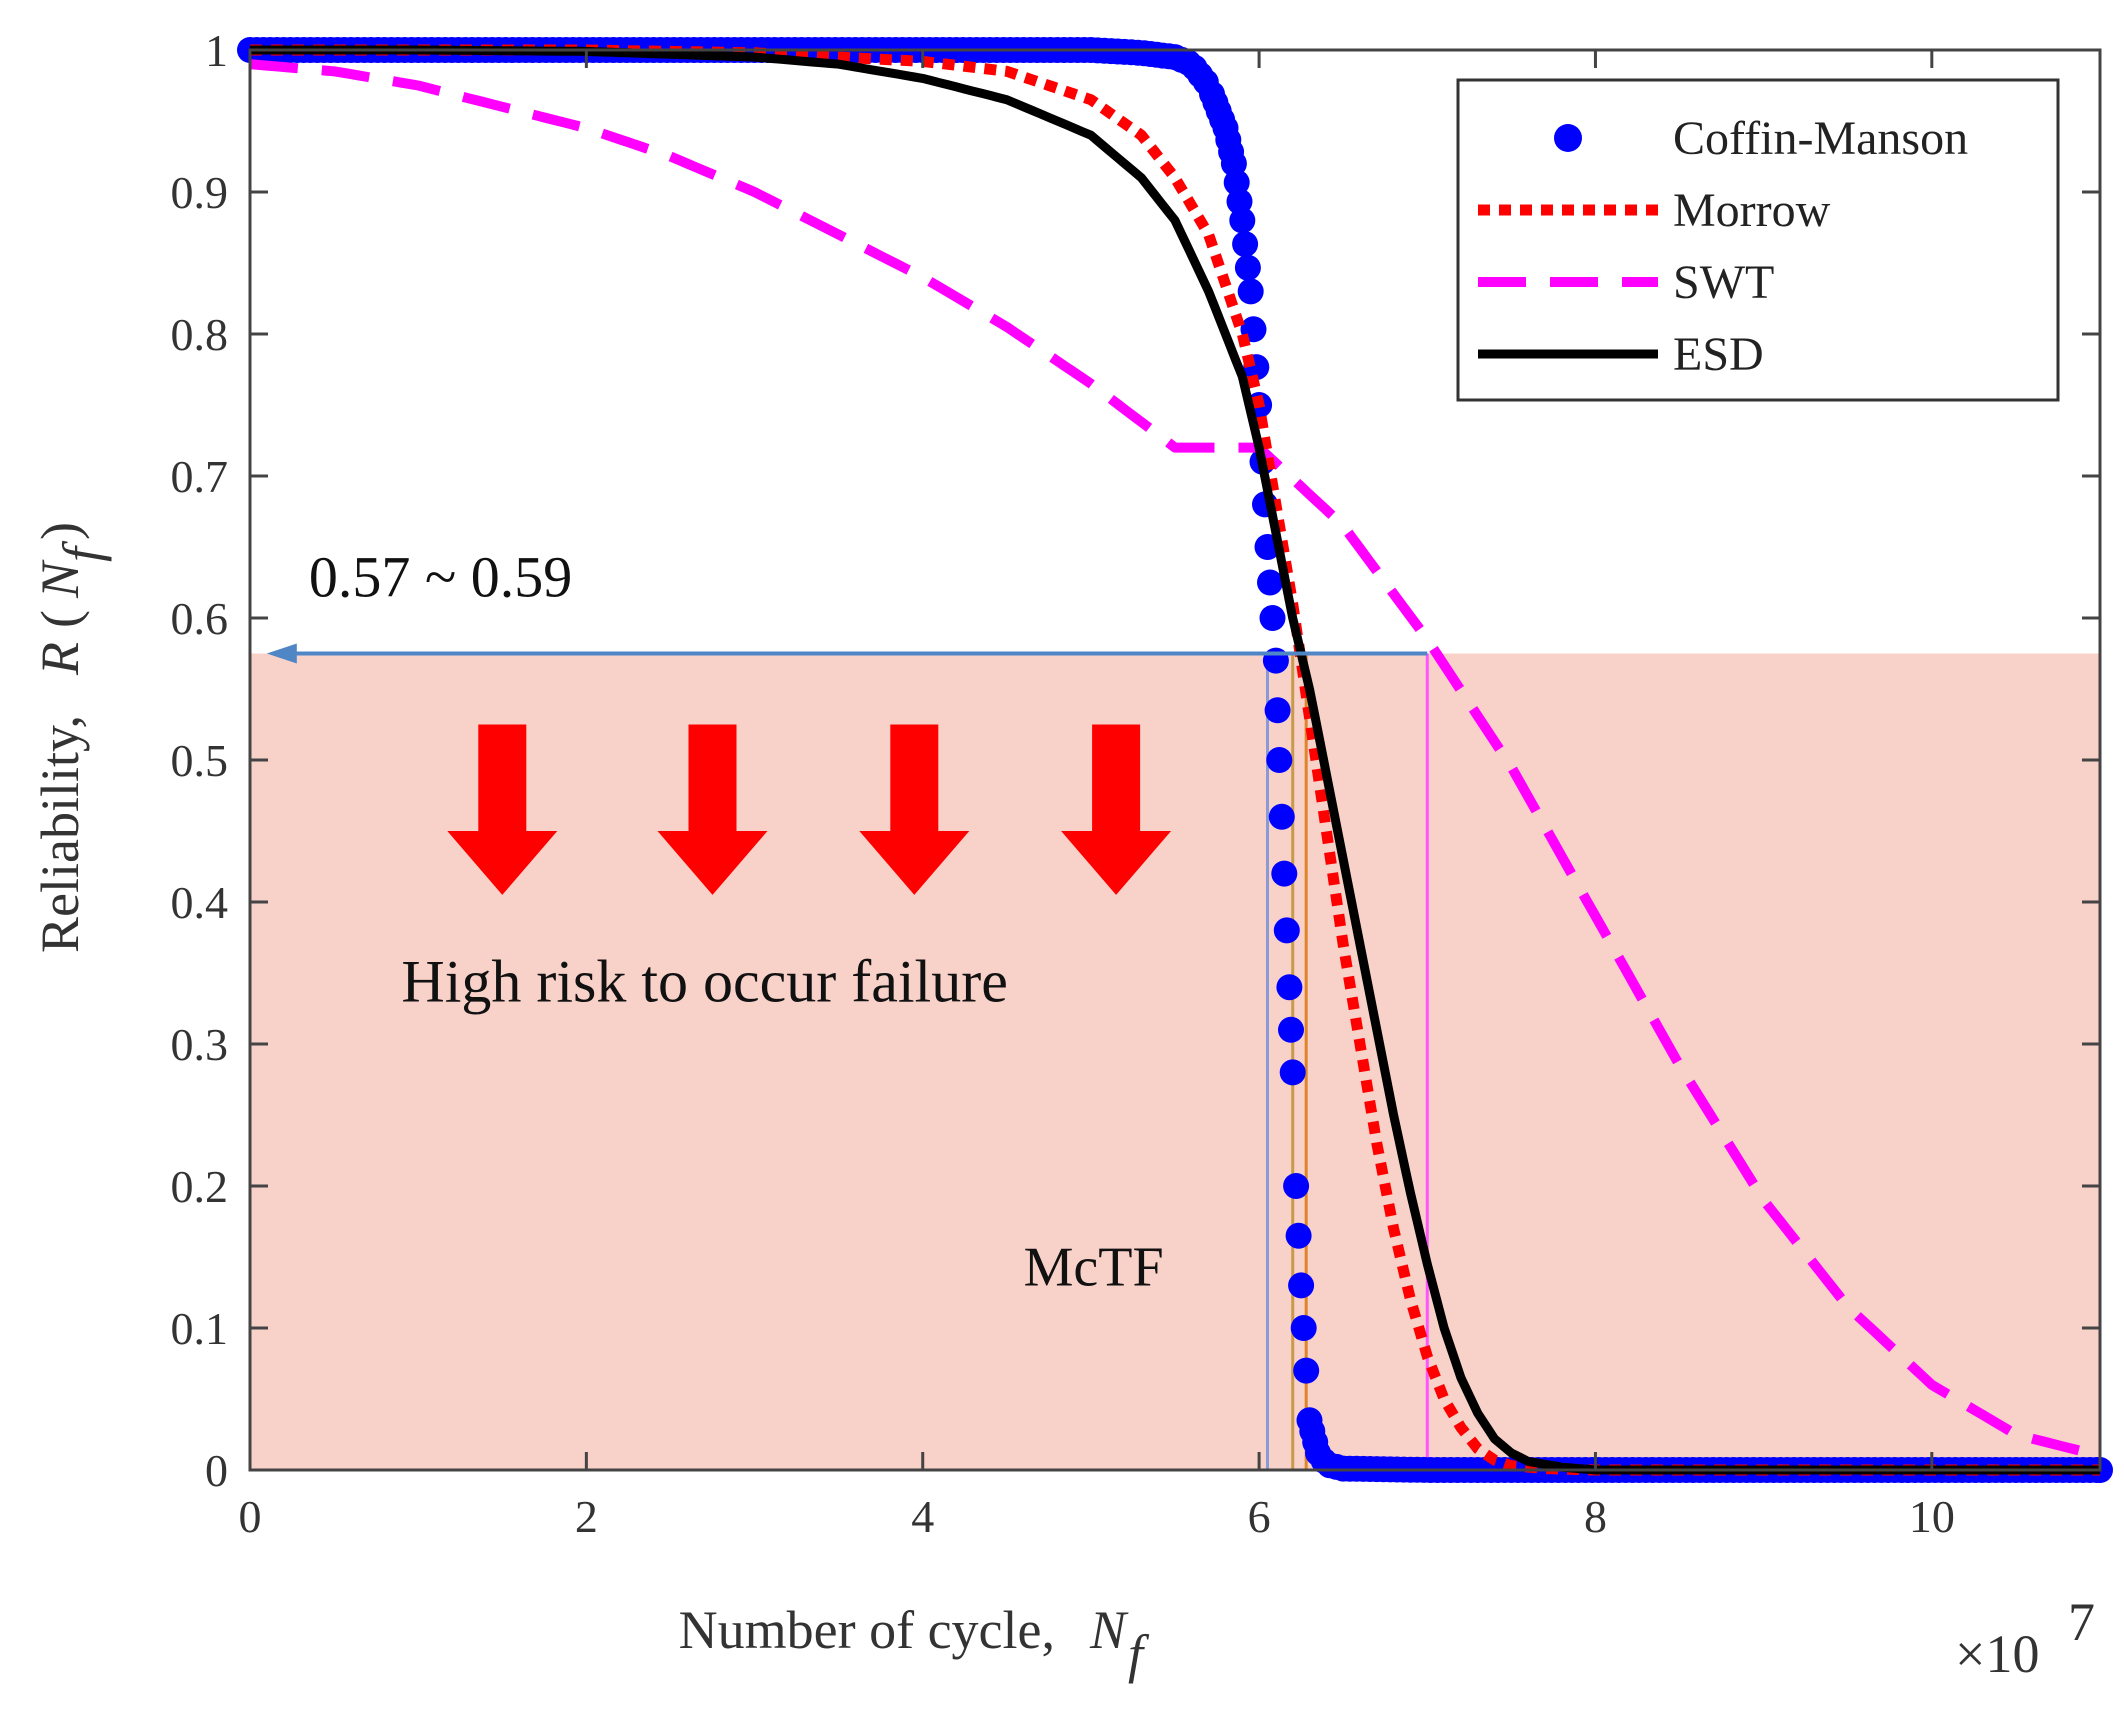  I want to click on x-tick-label-0: 0, so click(250, 1516).